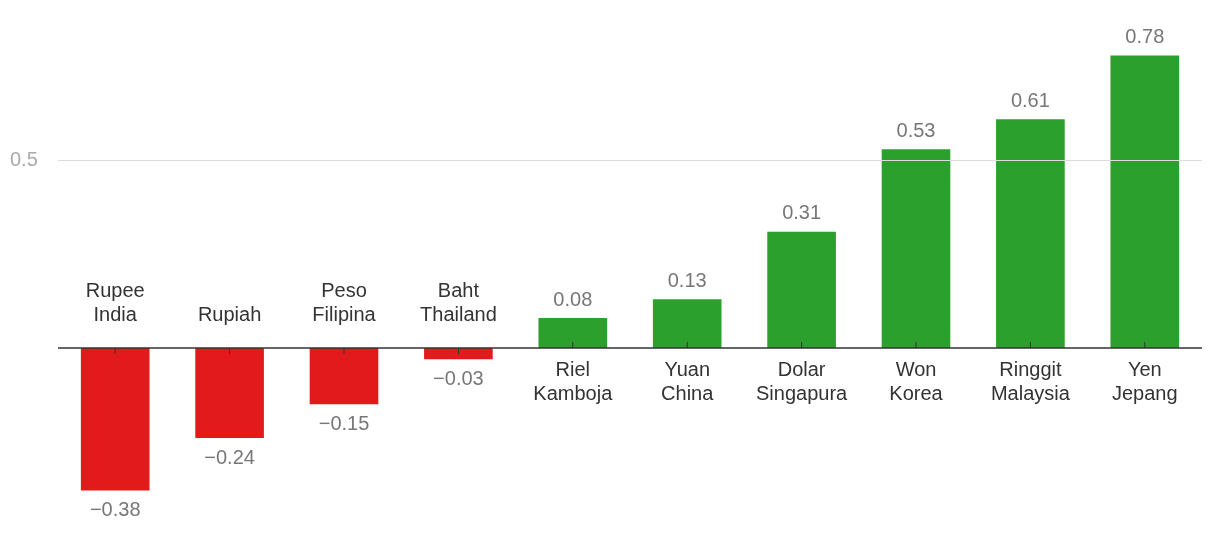  What do you see at coordinates (229, 456) in the screenshot?
I see `data-label: −0.24` at bounding box center [229, 456].